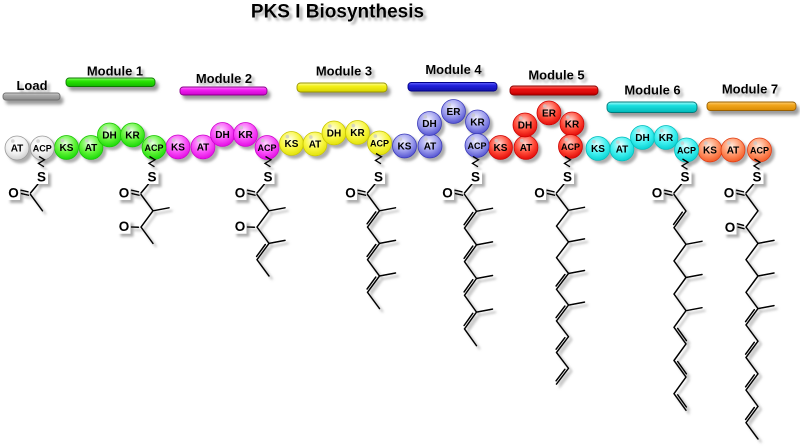 The width and height of the screenshot is (800, 448). I want to click on svg-text: Module 7, so click(750, 89).